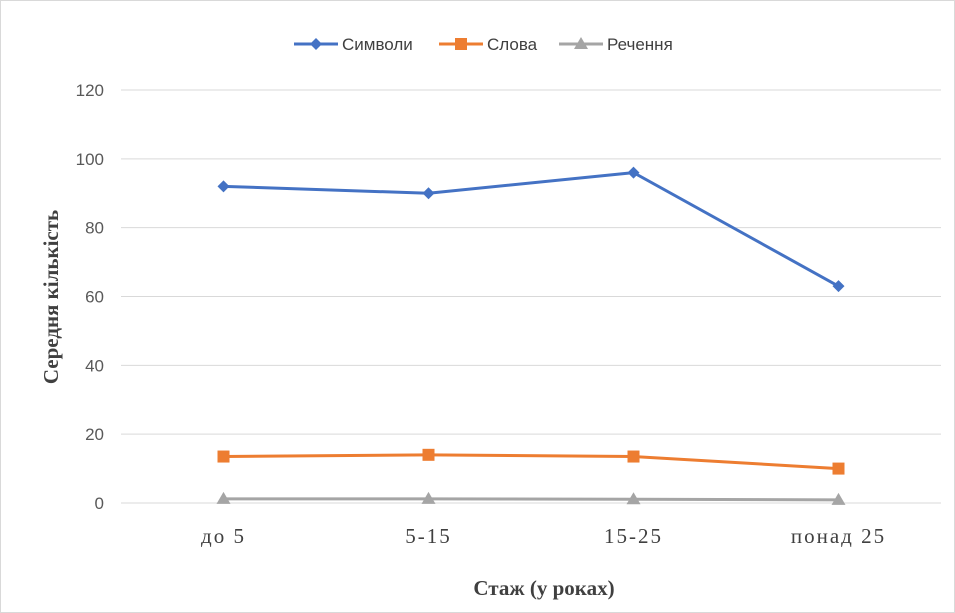 This screenshot has height=613, width=955. Describe the element at coordinates (640, 44) in the screenshot. I see `legend-label: Речення` at that location.